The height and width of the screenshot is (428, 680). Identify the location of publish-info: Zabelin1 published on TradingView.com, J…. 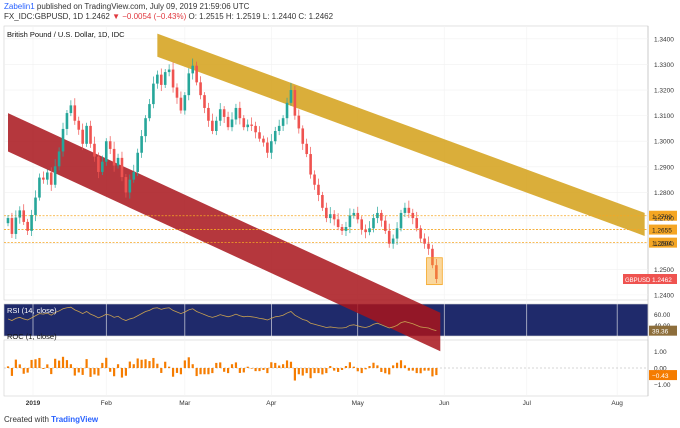
(126, 6).